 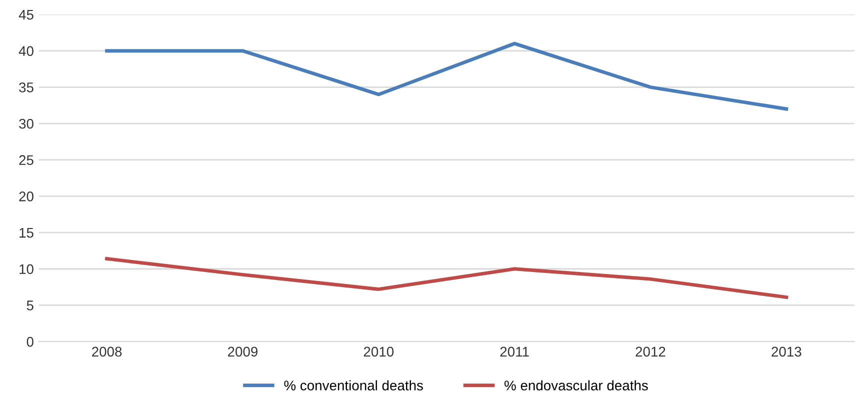 I want to click on y-tick-label: 45, so click(x=26, y=15).